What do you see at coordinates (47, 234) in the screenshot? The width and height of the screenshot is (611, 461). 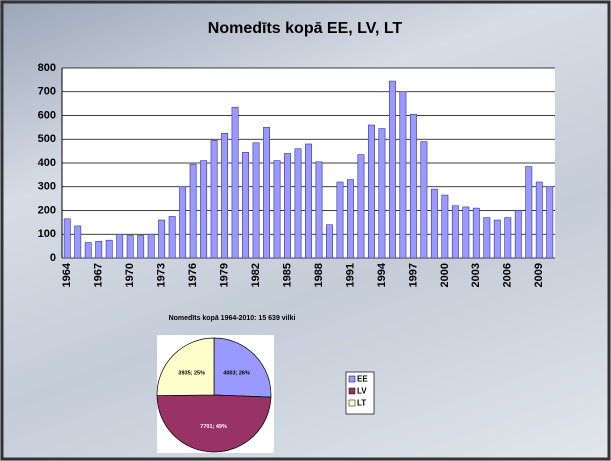 I see `y-tick-label: 100` at bounding box center [47, 234].